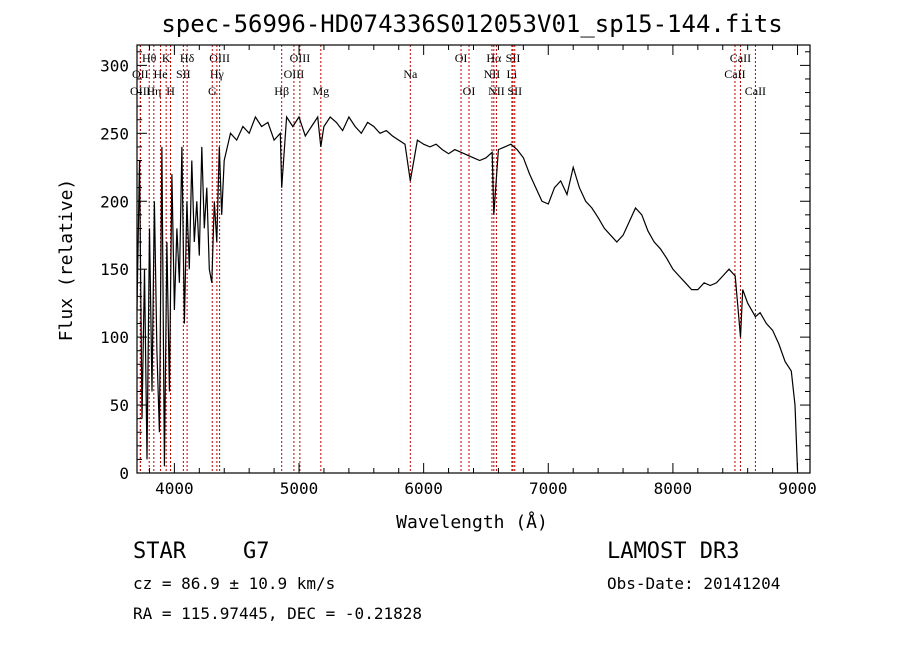 Image resolution: width=900 pixels, height=649 pixels. I want to click on y-tick-label: 250, so click(114, 133).